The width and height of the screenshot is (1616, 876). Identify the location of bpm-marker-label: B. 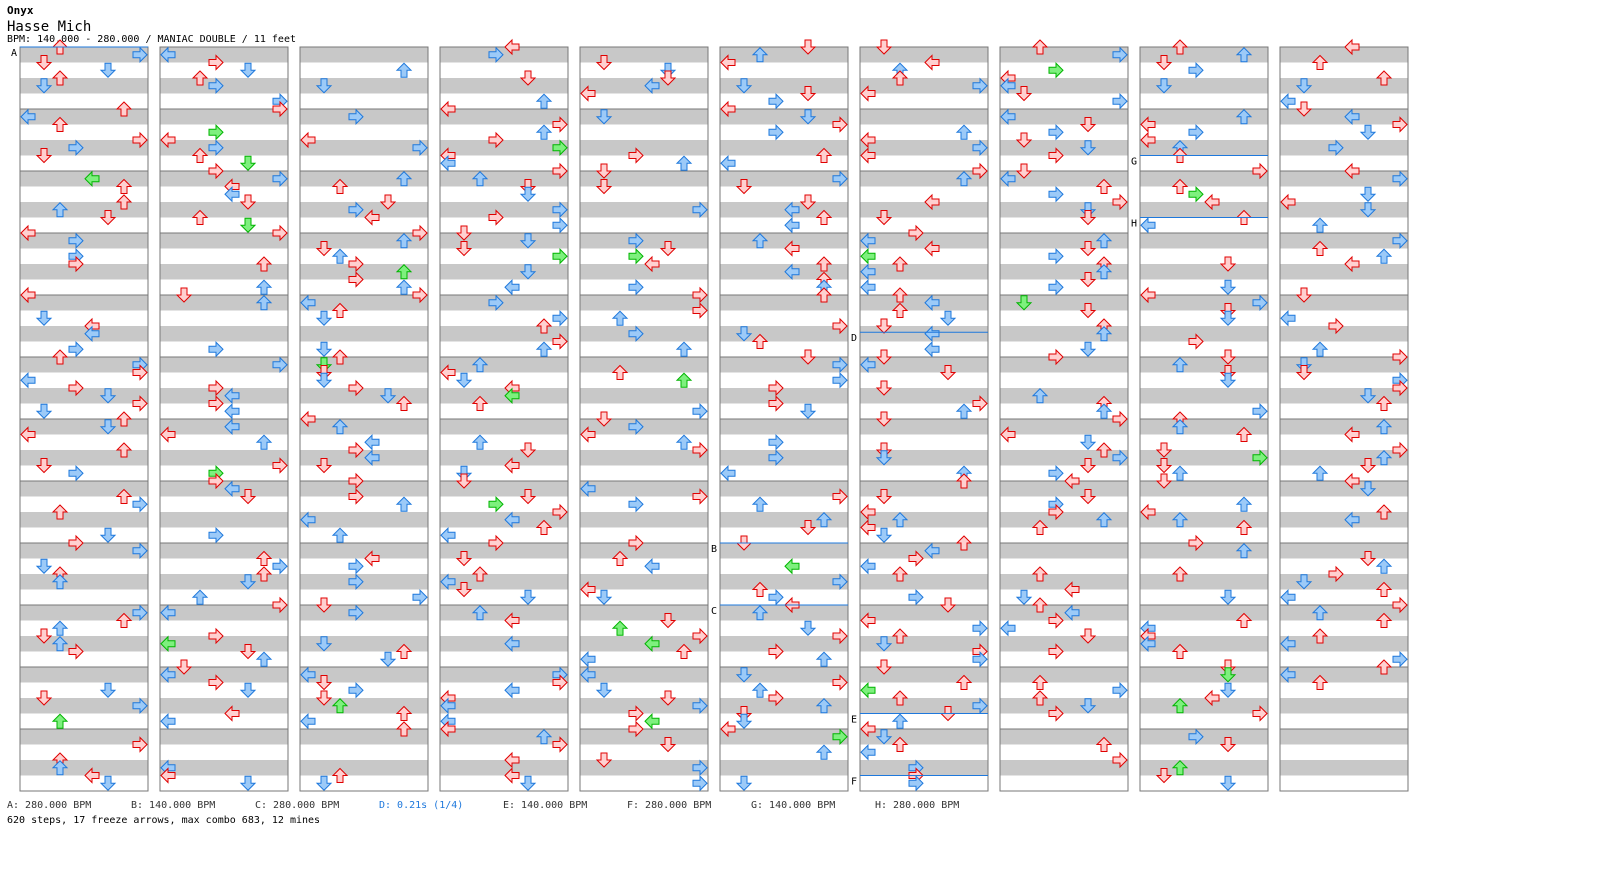
(714, 549).